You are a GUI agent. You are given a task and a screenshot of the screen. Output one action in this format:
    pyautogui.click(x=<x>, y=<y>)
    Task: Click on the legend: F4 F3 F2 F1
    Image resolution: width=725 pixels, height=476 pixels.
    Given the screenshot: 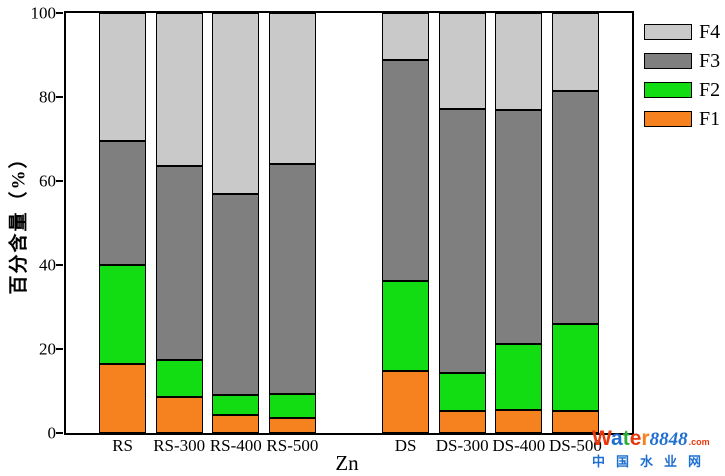 What is the action you would take?
    pyautogui.click(x=682, y=80)
    